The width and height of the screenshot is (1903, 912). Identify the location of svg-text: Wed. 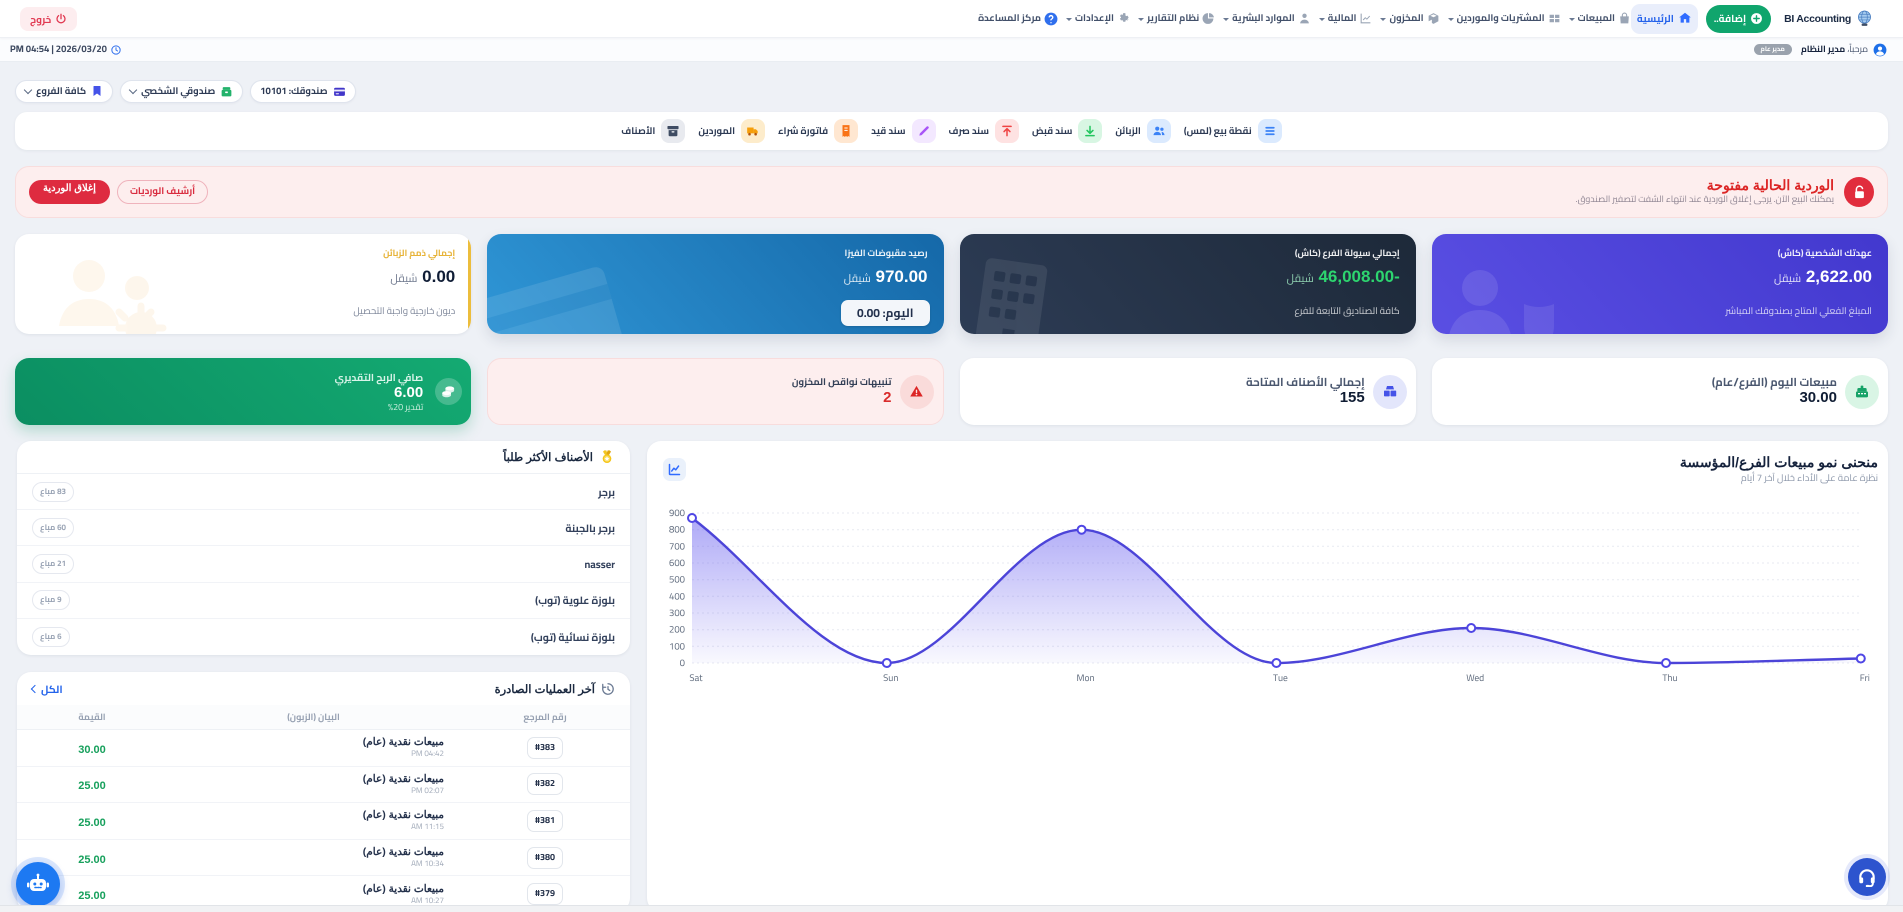
(1475, 678).